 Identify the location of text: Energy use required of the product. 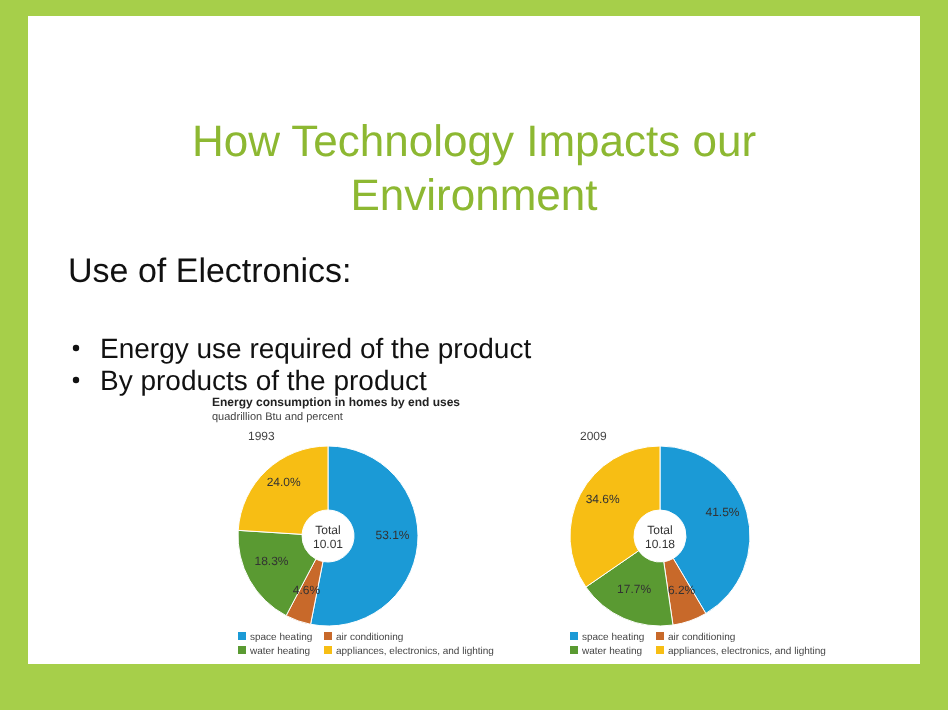
(316, 348).